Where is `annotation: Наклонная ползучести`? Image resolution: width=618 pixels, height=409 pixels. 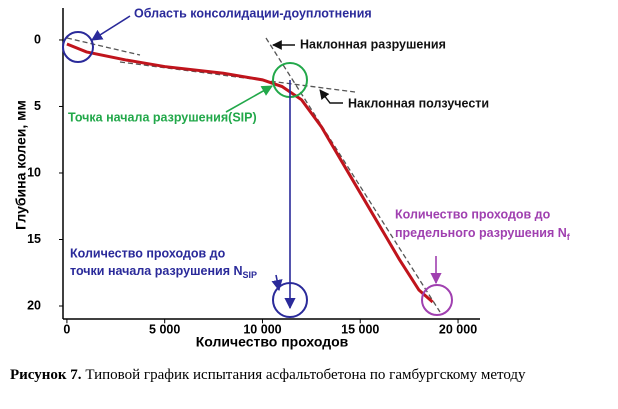
annotation: Наклонная ползучести is located at coordinates (418, 103).